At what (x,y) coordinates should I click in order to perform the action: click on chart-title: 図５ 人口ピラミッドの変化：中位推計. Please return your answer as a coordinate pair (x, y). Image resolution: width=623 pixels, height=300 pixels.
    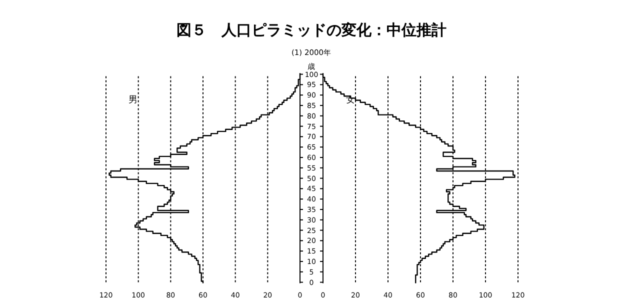
    Looking at the image, I should click on (311, 30).